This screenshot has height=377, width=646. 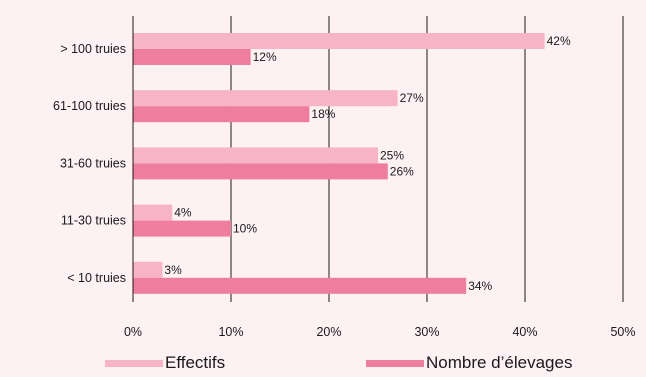 What do you see at coordinates (195, 362) in the screenshot?
I see `legend-label-effectifs: Effectifs` at bounding box center [195, 362].